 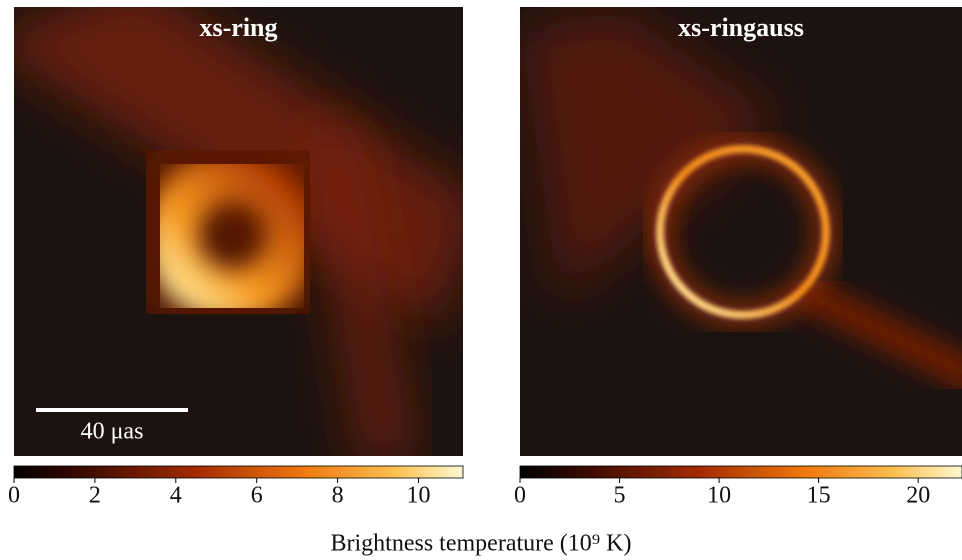 I want to click on colorbar-tick-label: 8, so click(x=338, y=496).